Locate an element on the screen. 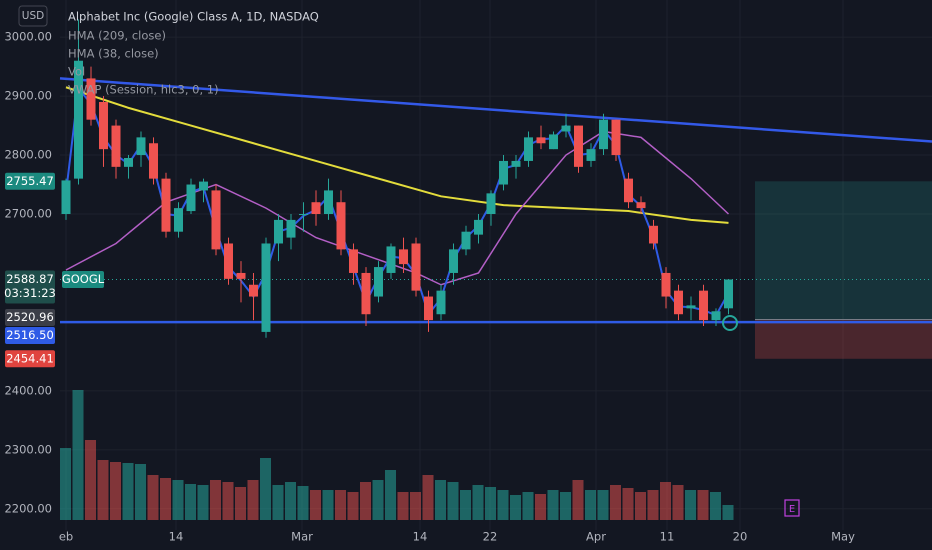 The height and width of the screenshot is (550, 932). price-badge-label: 2755.47 is located at coordinates (30, 181).